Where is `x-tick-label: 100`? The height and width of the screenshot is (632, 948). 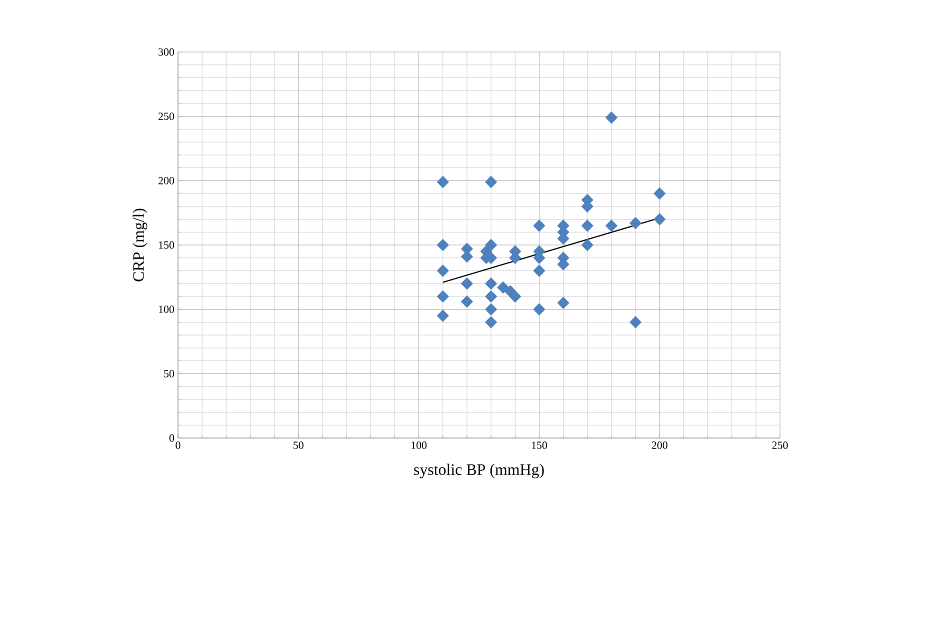 x-tick-label: 100 is located at coordinates (419, 445).